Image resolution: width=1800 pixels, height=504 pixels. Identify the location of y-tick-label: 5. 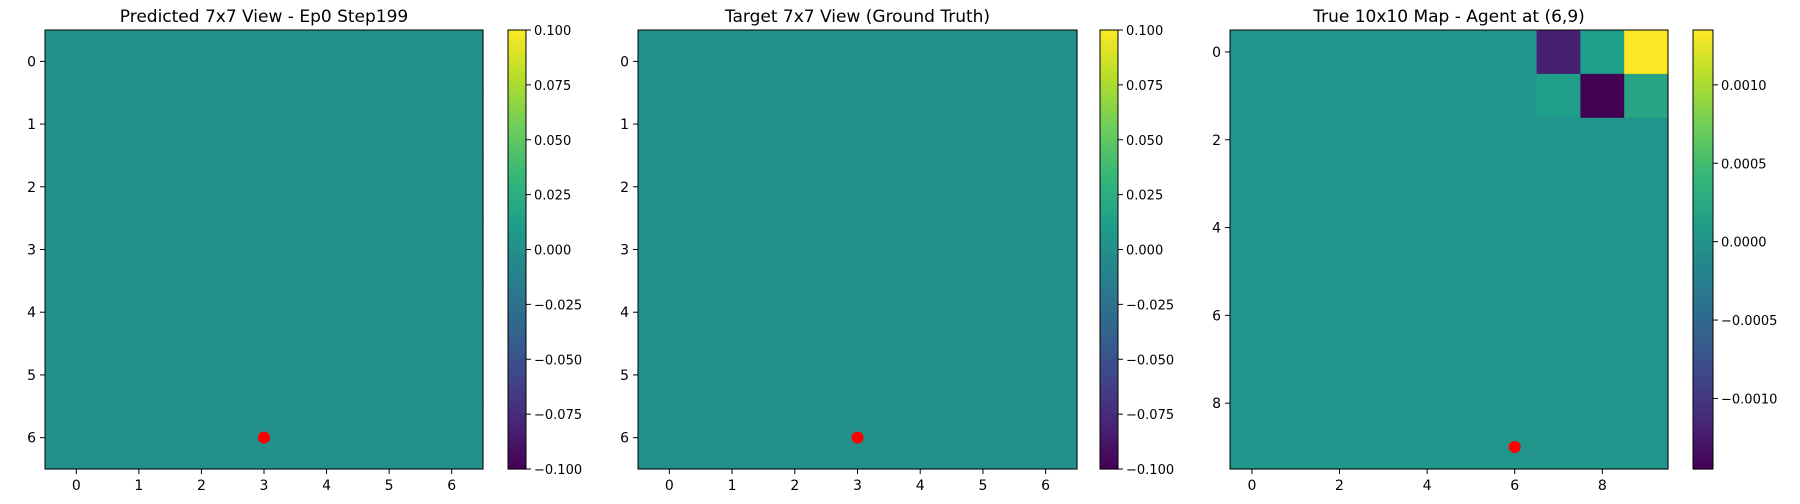
(624, 376).